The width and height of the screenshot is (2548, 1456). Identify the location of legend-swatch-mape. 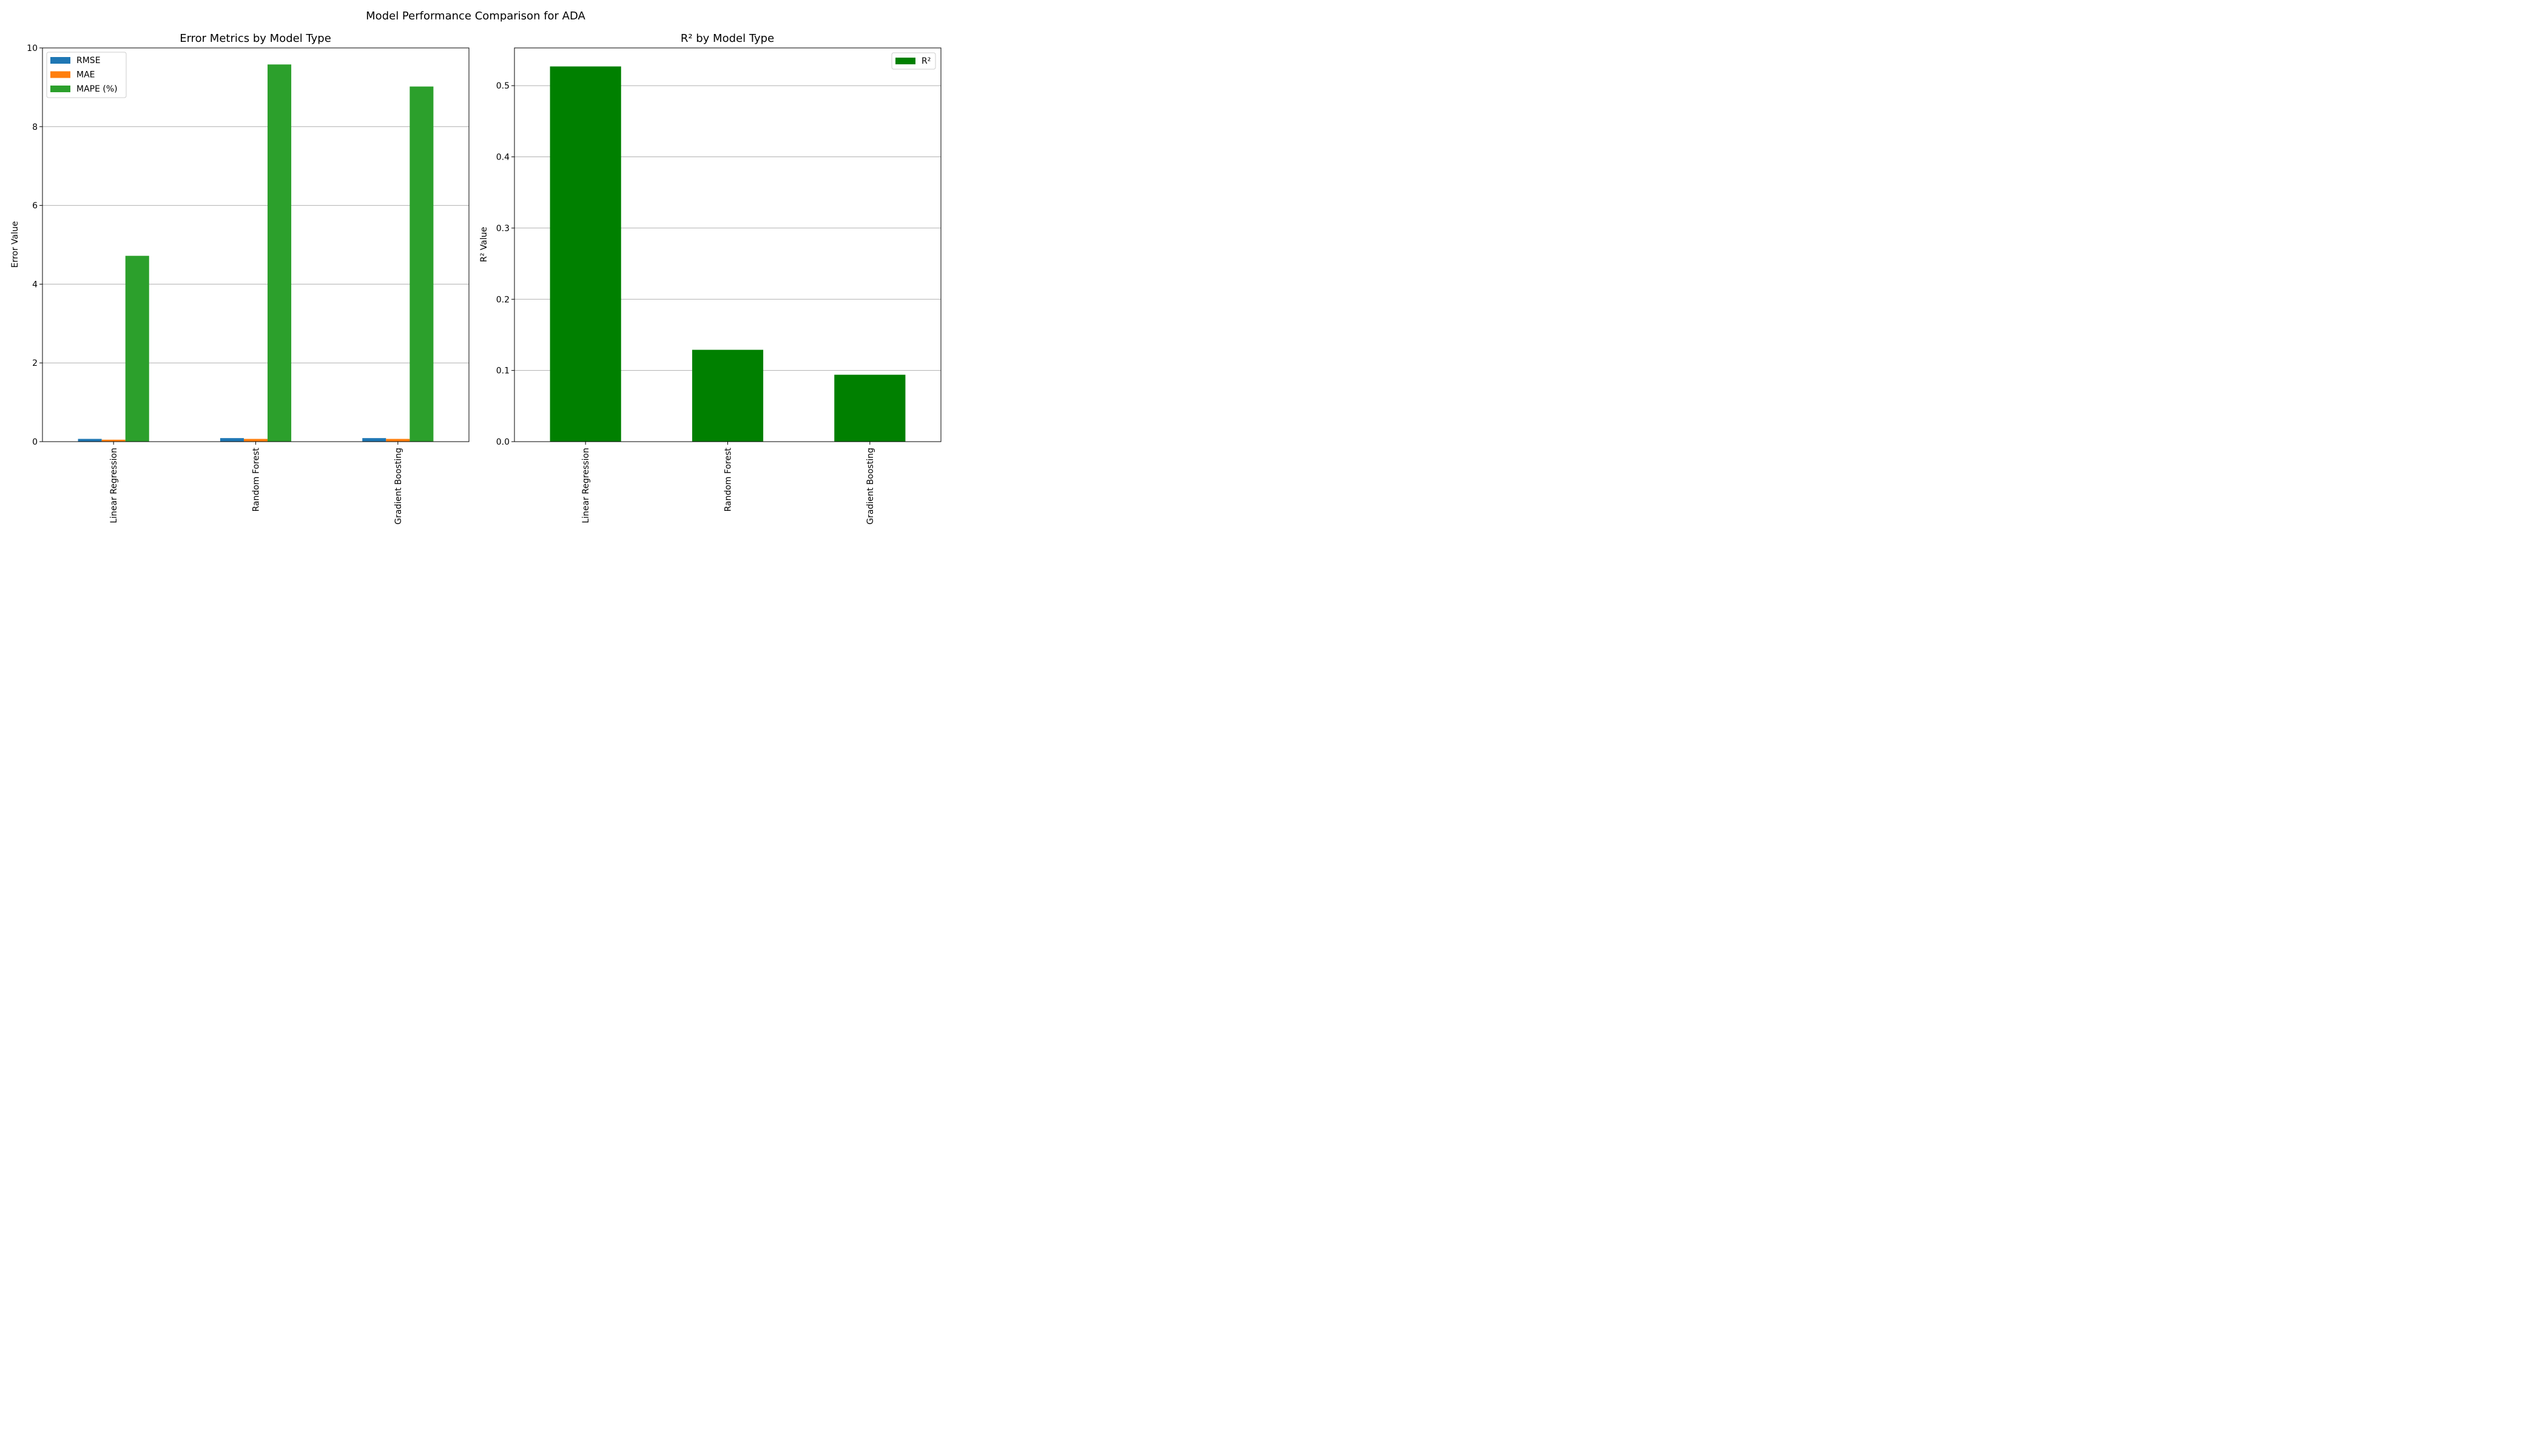
(60, 89).